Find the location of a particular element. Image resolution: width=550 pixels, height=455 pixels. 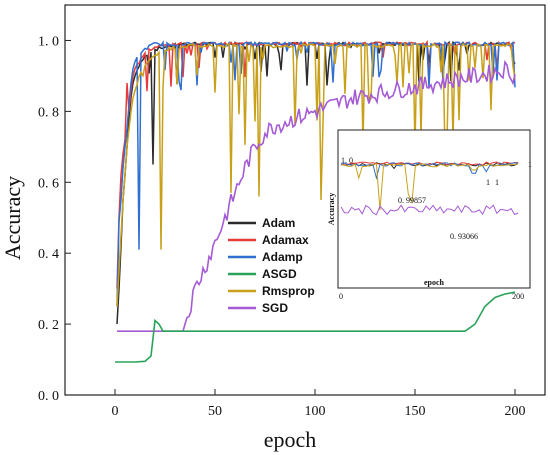

inset-series-adamax-line is located at coordinates (429, 163).